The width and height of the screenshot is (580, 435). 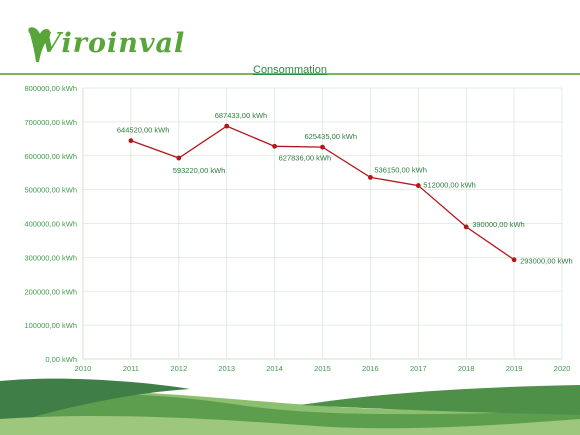 I want to click on data-label: 593220,00 kWh, so click(x=199, y=170).